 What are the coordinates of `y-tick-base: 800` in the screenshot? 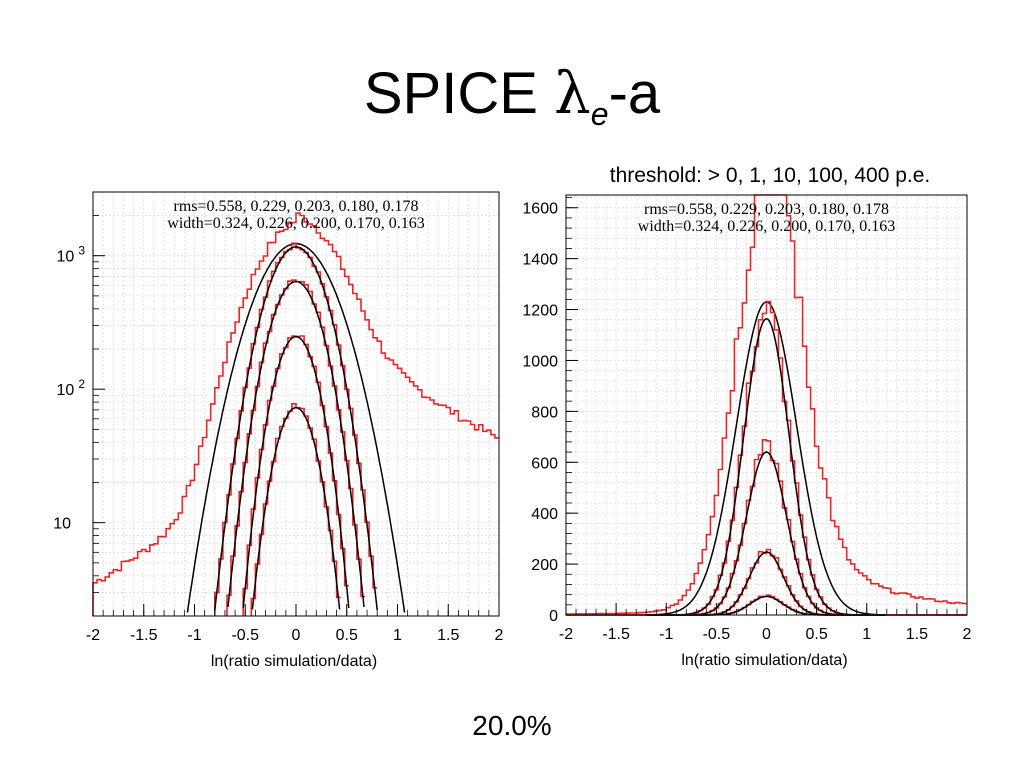 It's located at (544, 412).